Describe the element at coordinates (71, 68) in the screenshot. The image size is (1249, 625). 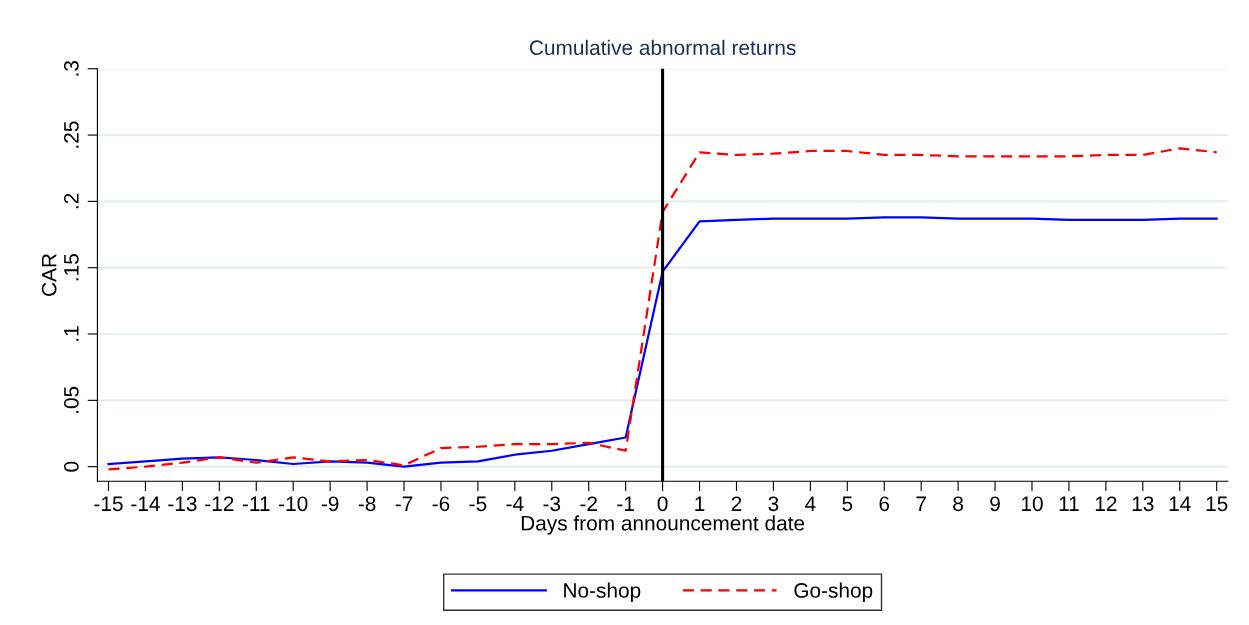
I see `y-tick-label: .3` at that location.